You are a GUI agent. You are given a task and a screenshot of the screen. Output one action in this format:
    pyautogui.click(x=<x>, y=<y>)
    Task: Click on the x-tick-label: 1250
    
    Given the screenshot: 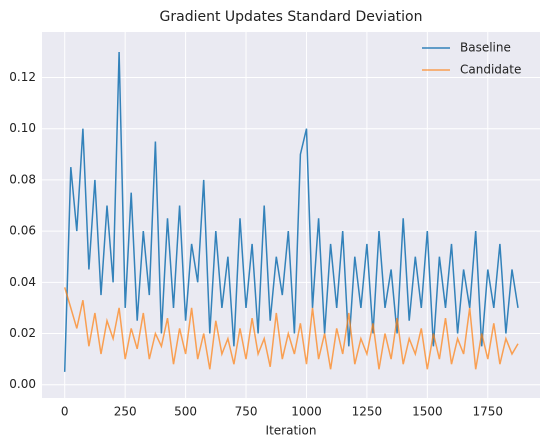 What is the action you would take?
    pyautogui.click(x=367, y=412)
    